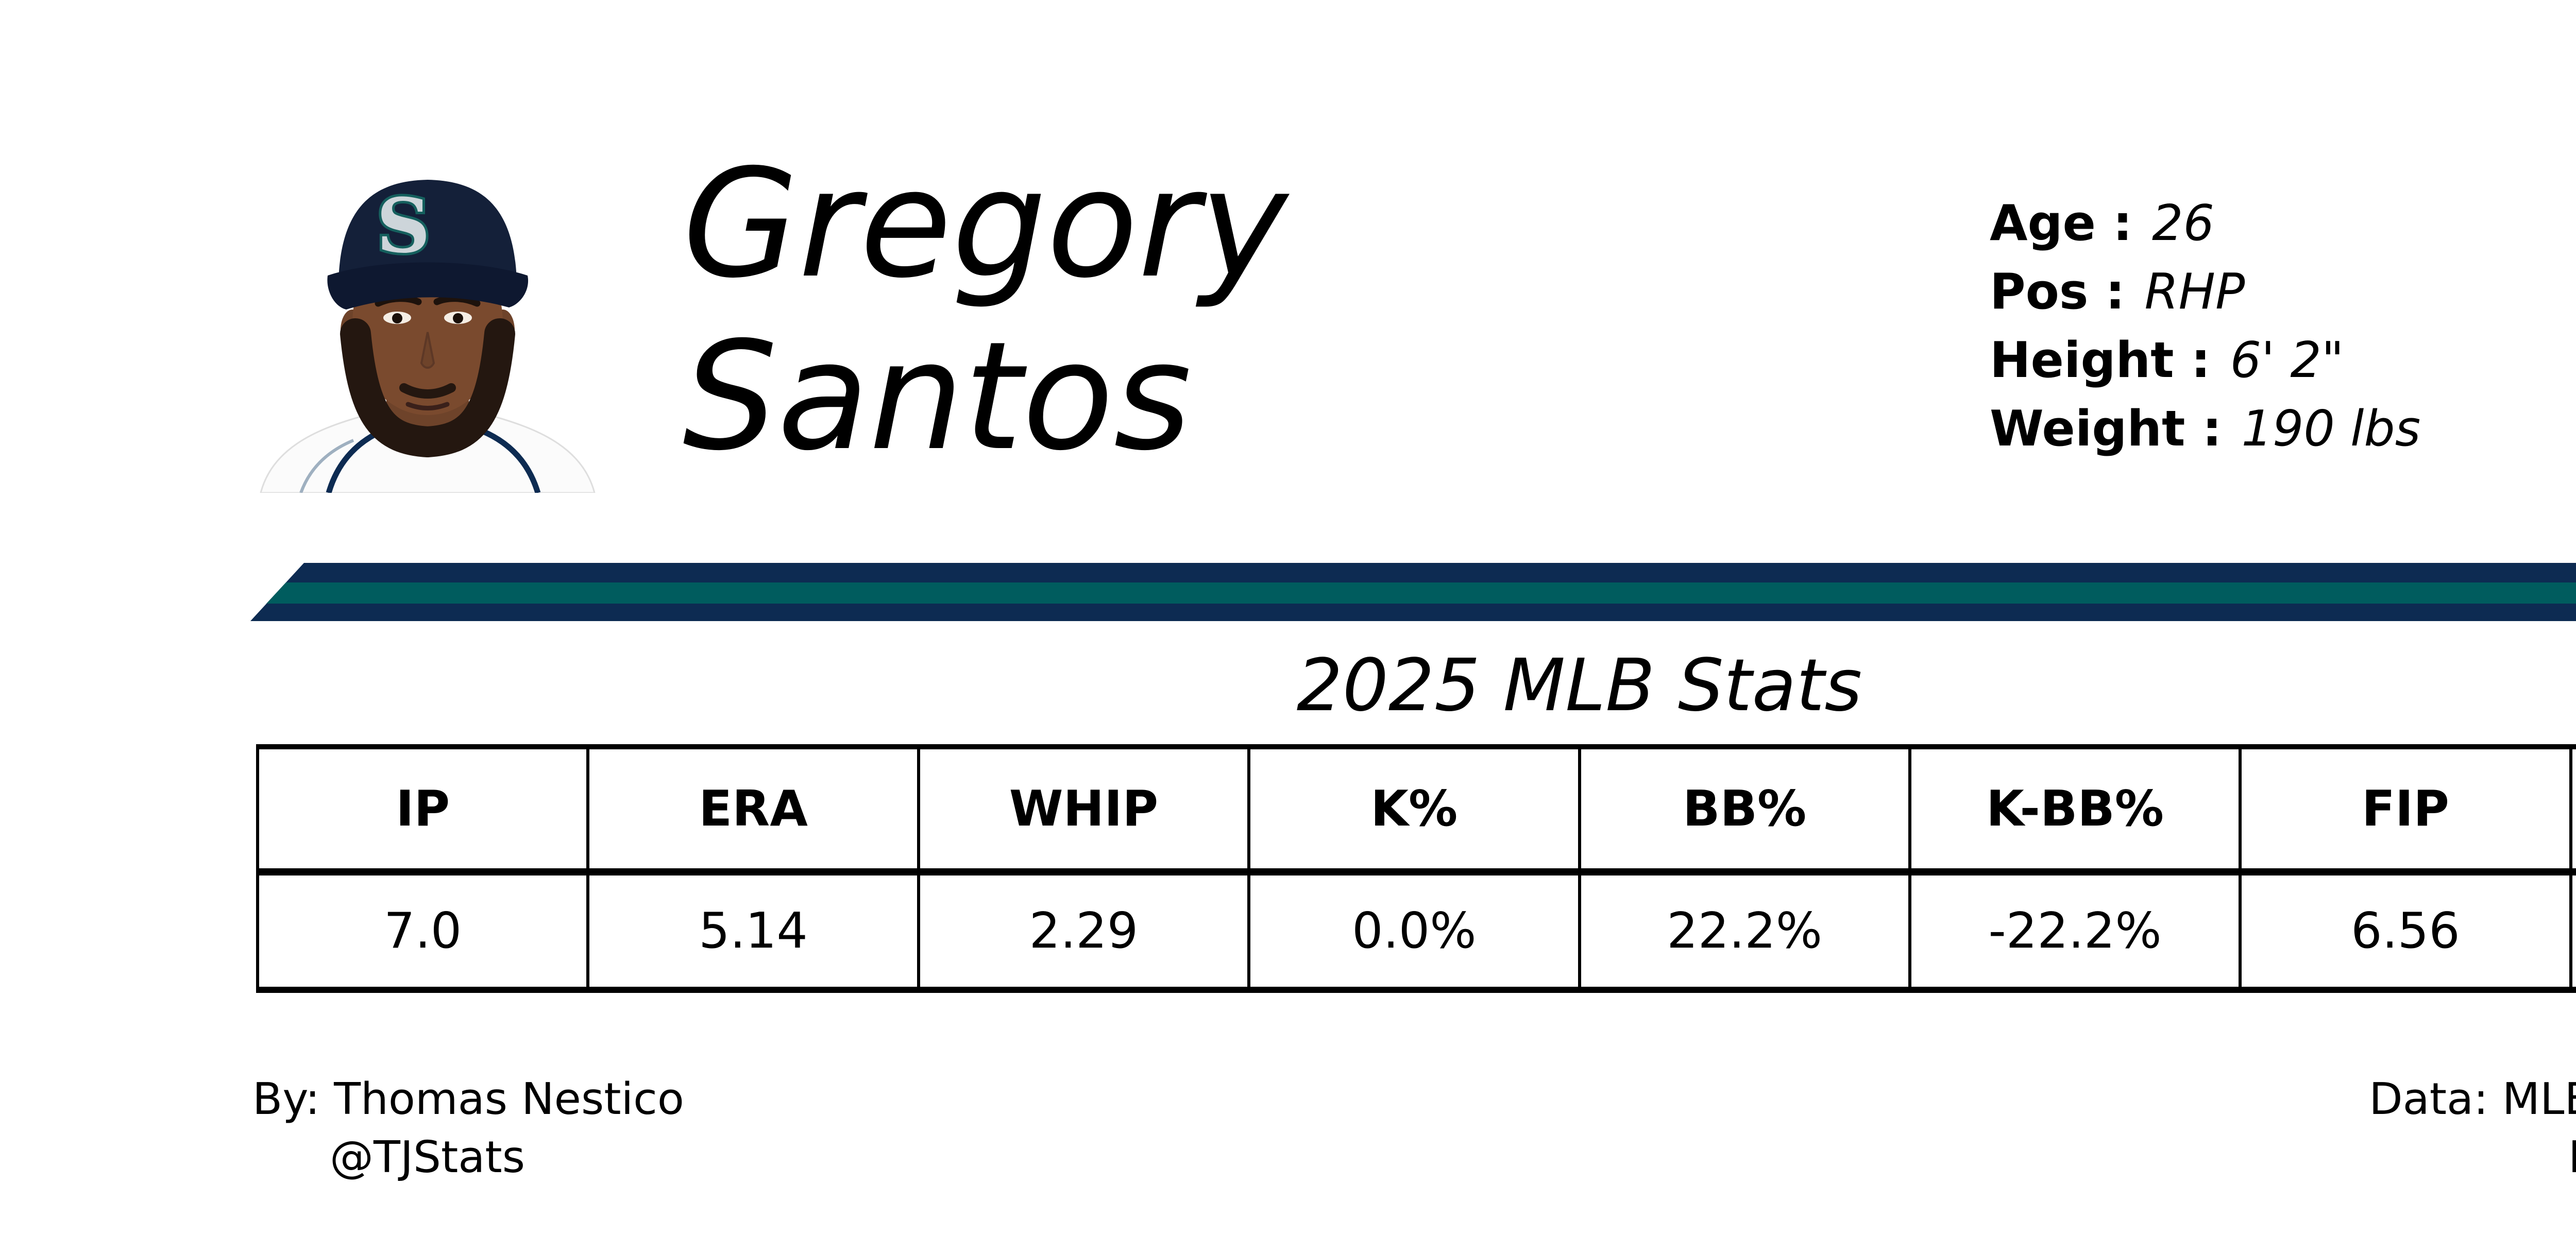 The image size is (2576, 1236). I want to click on author-credit: By: Thomas Nestico @TJStats, so click(468, 1129).